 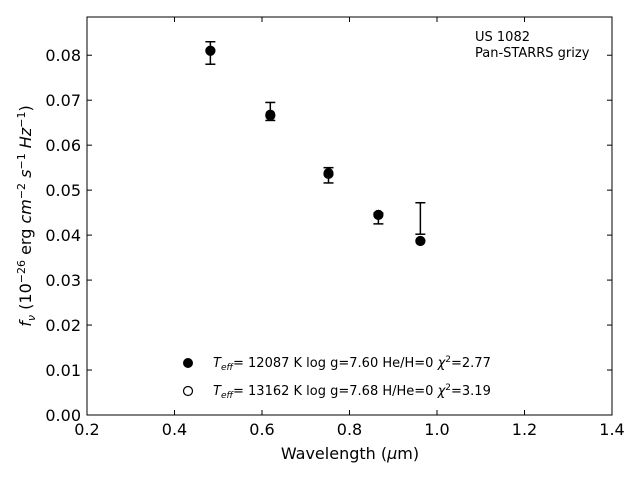 What do you see at coordinates (352, 364) in the screenshot?
I see `legend-label-filled: Teff= 12087 K log g=7.60 He/H=0 χ2=2.77` at bounding box center [352, 364].